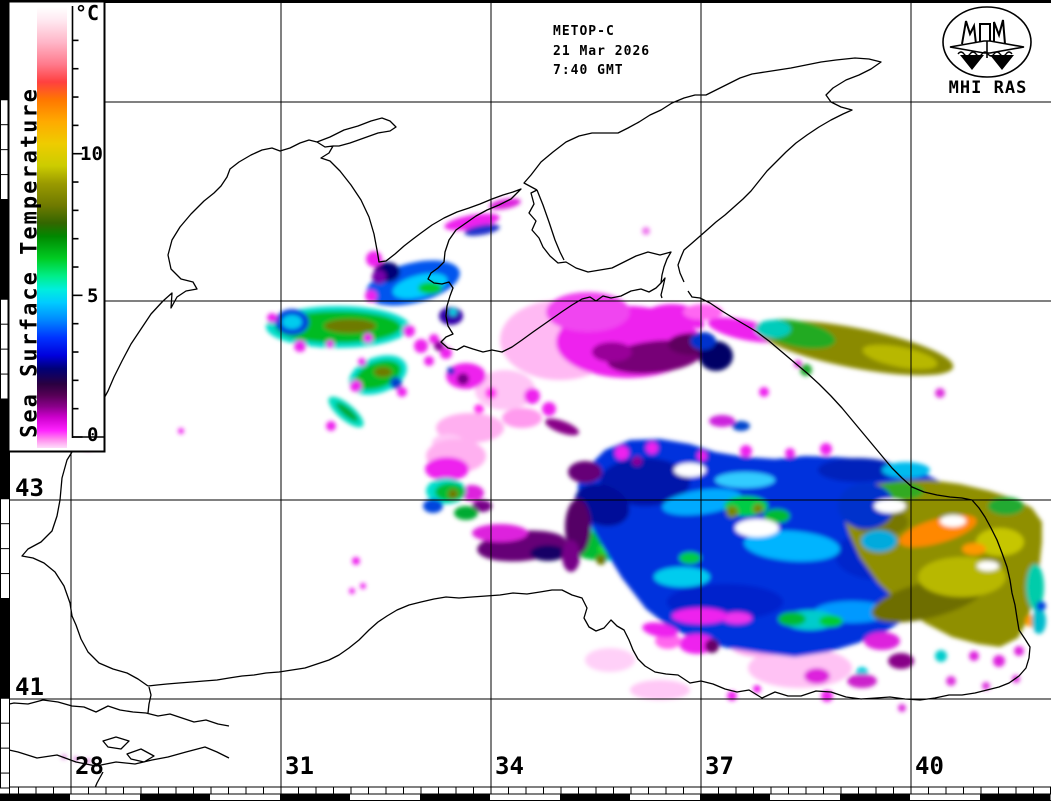  I want to click on emblem-circle-icon, so click(987, 42).